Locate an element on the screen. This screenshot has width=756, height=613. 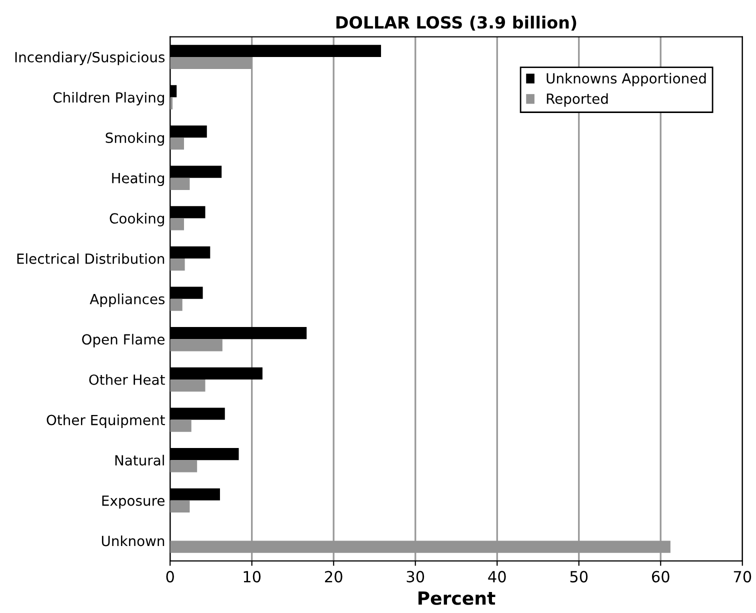
y-tick-label: Cooking is located at coordinates (137, 219).